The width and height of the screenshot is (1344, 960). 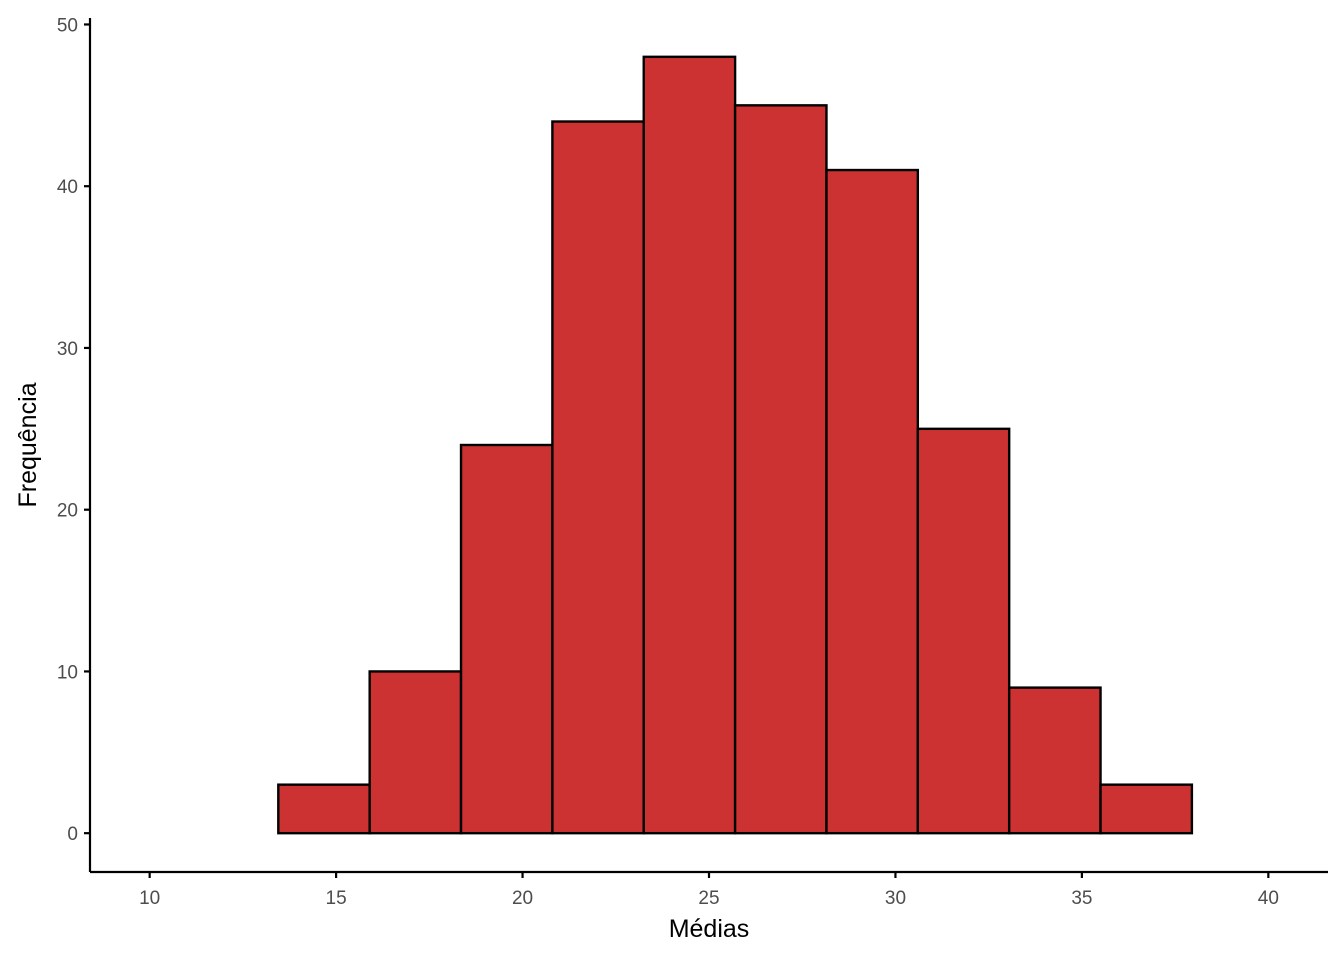 I want to click on y-tick-label: 30, so click(x=67, y=349).